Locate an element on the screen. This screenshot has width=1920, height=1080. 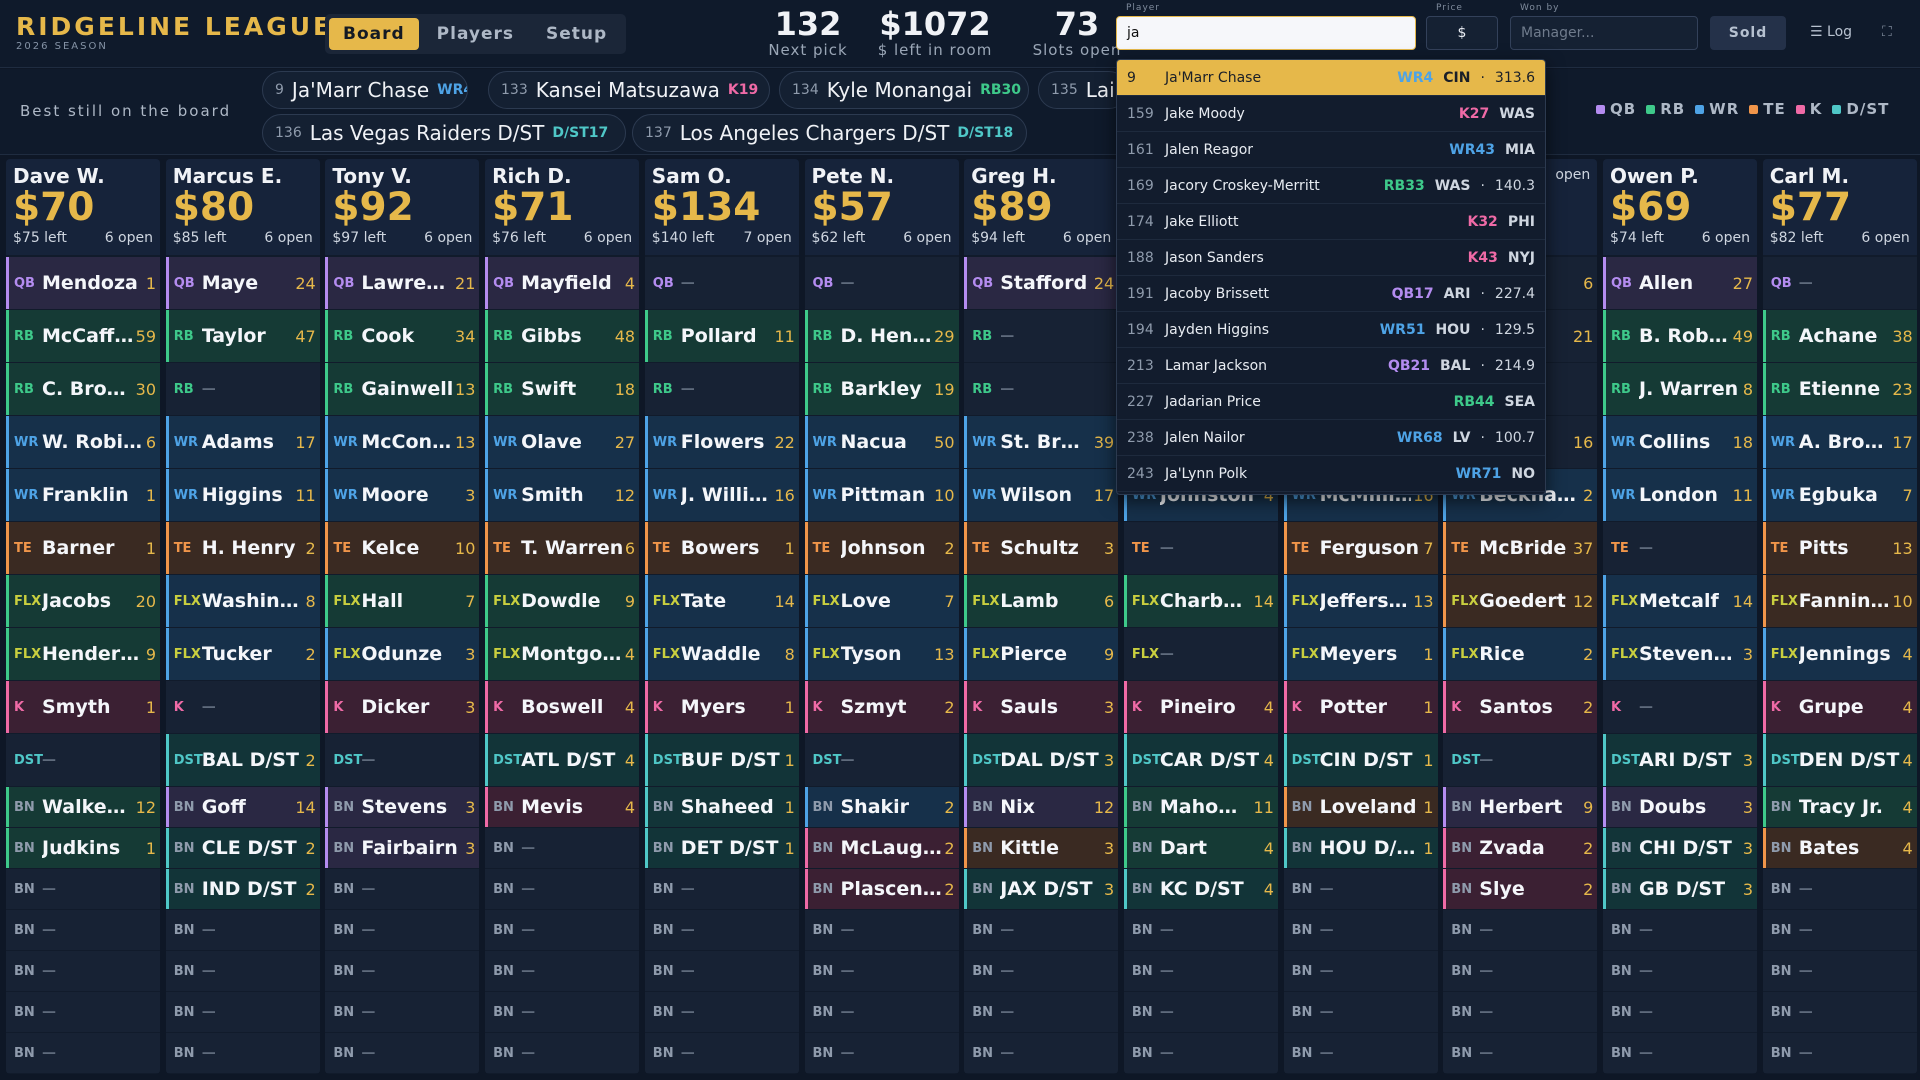
roster-slot: WR Olave 27 is located at coordinates (562, 442).